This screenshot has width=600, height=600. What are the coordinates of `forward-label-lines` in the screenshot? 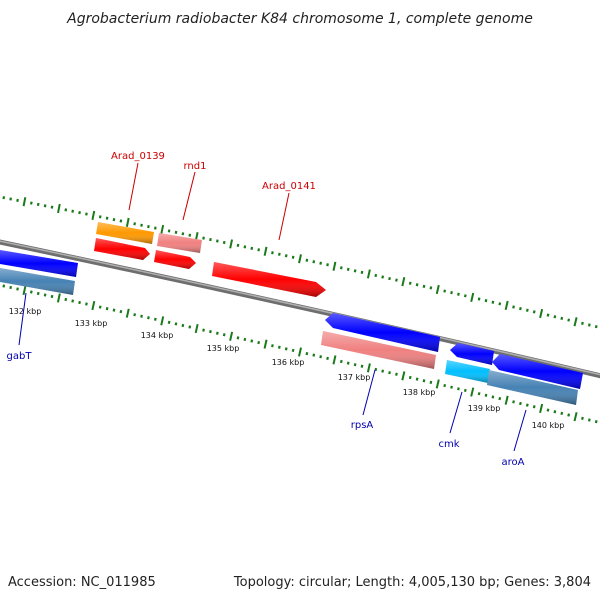 It's located at (209, 201).